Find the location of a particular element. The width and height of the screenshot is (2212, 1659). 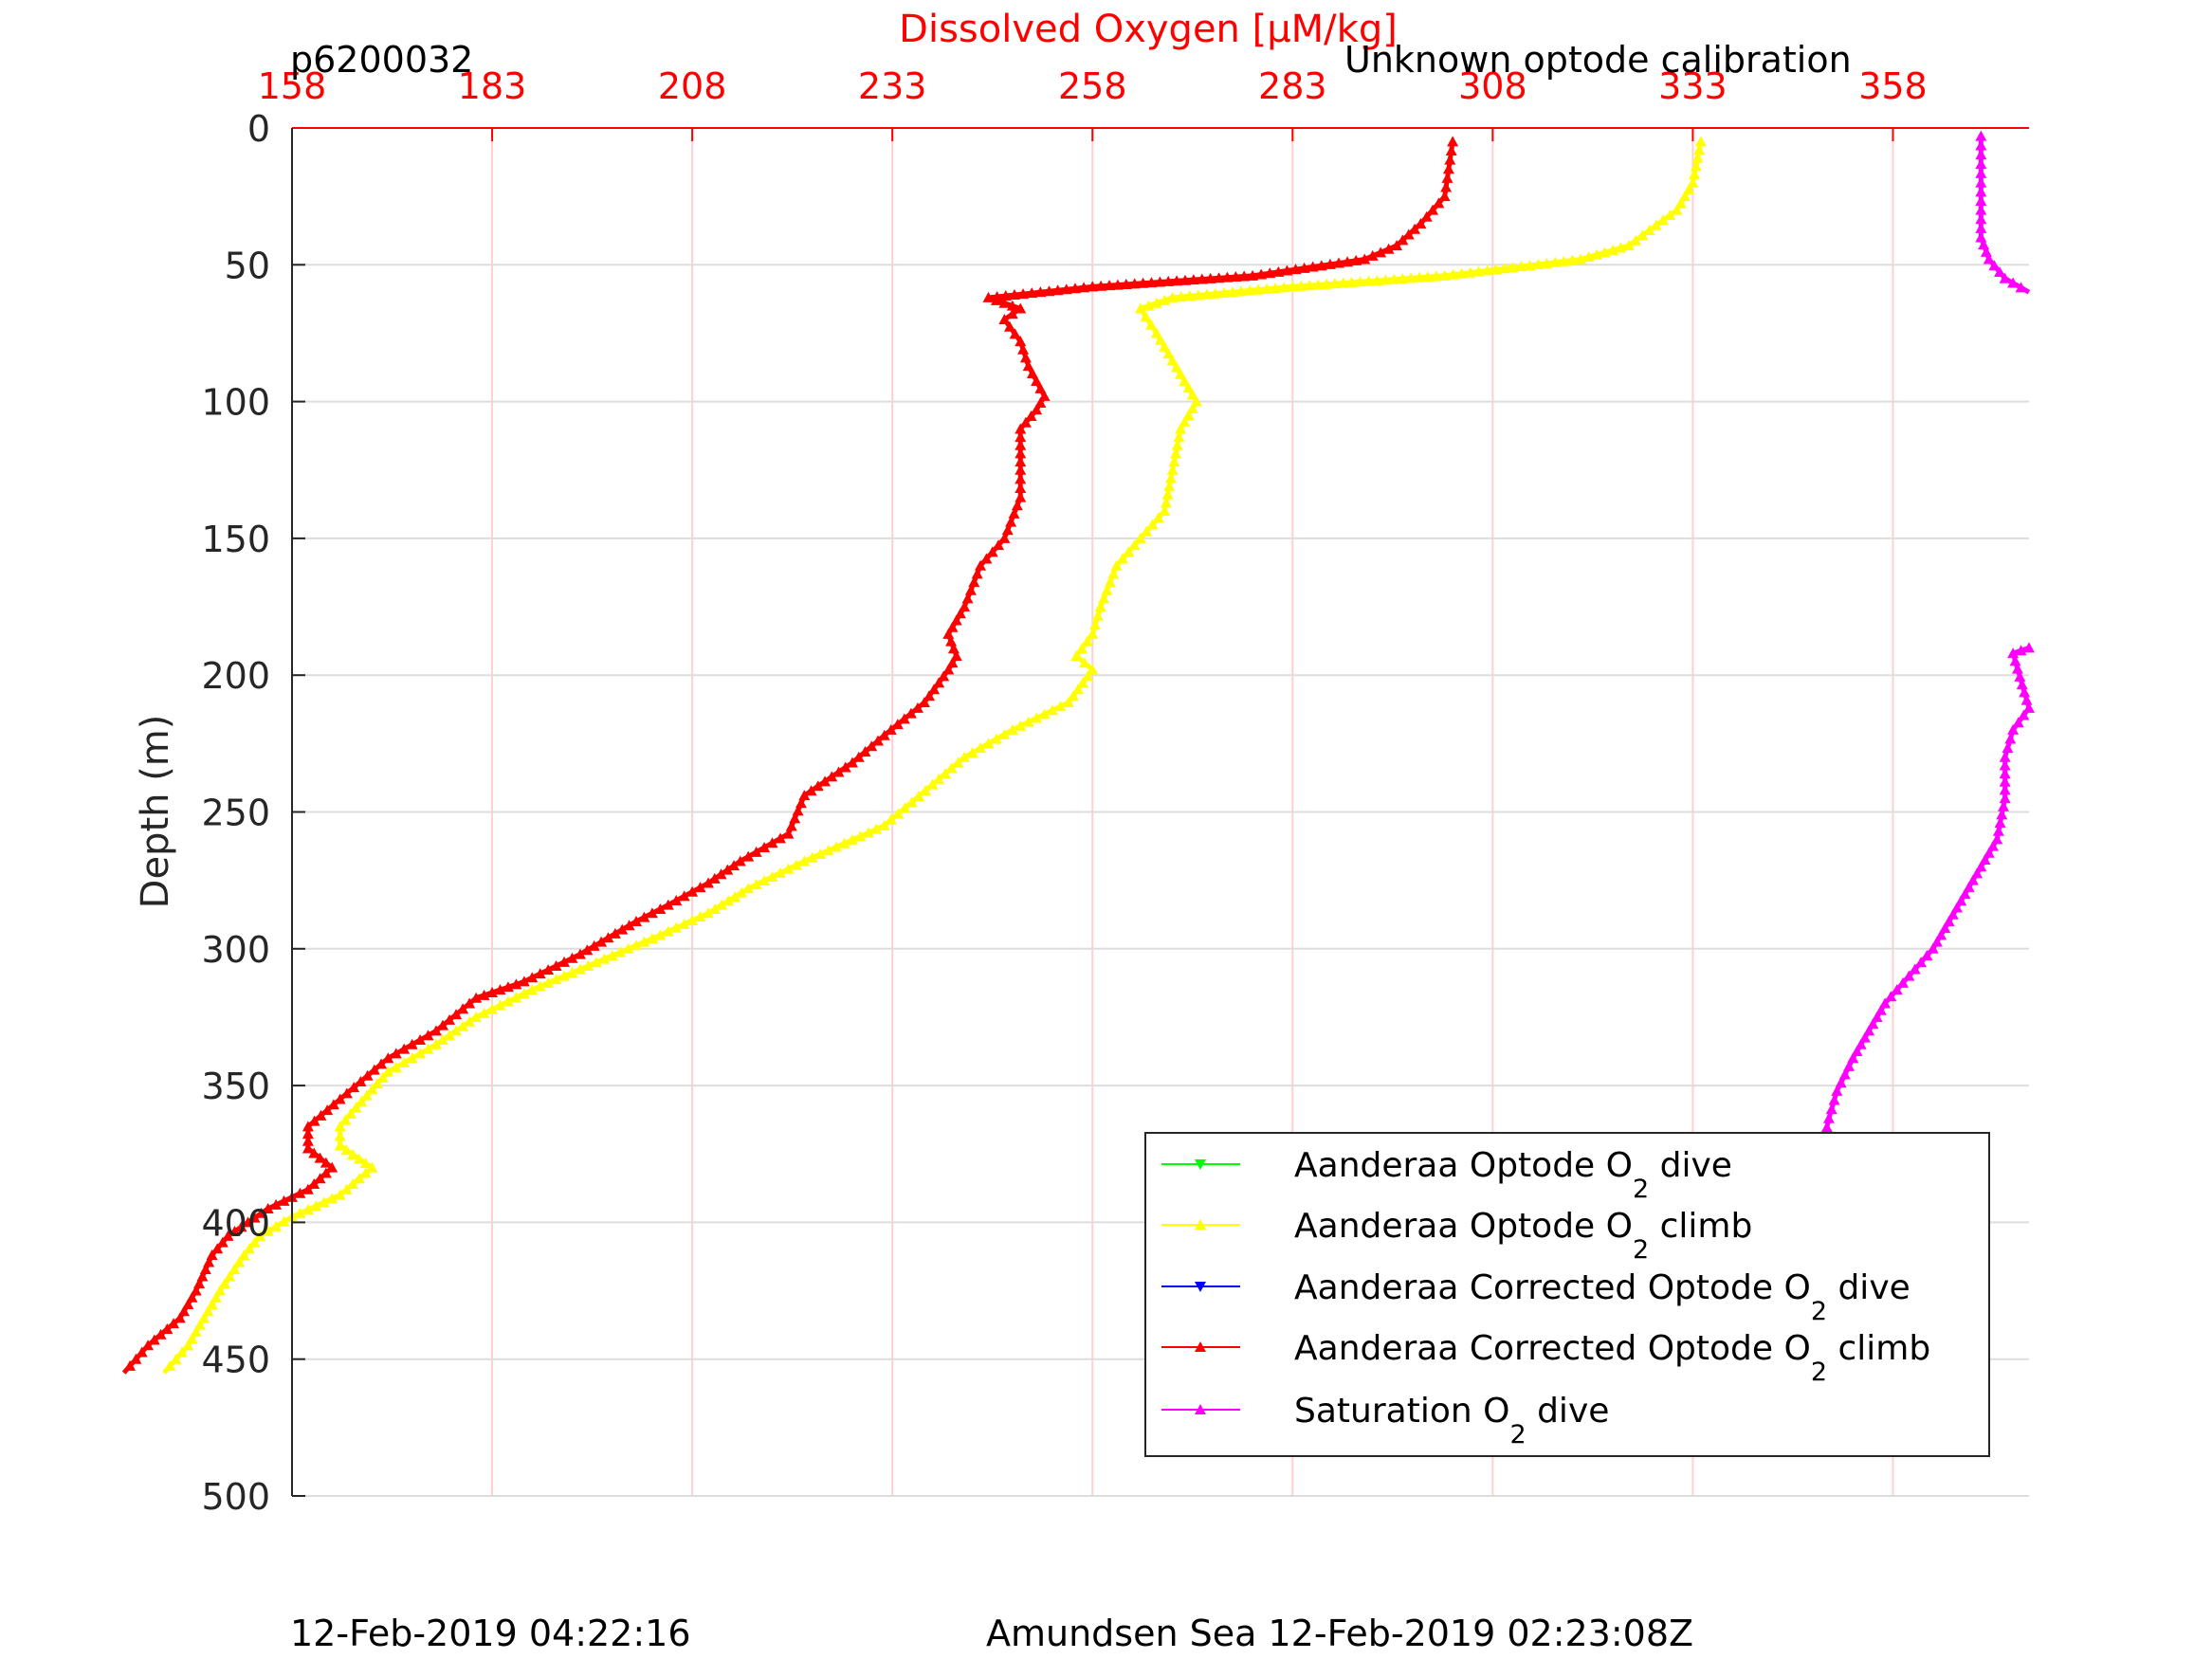

y-tick-label: 350 is located at coordinates (235, 1086).